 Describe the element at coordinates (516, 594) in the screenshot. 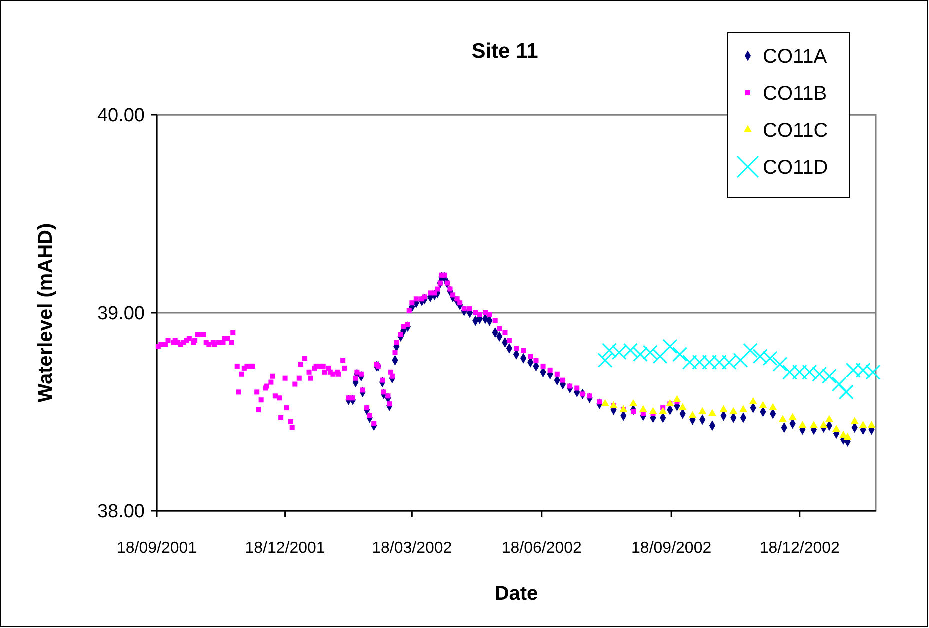

I see `x-axis-title: Date` at that location.